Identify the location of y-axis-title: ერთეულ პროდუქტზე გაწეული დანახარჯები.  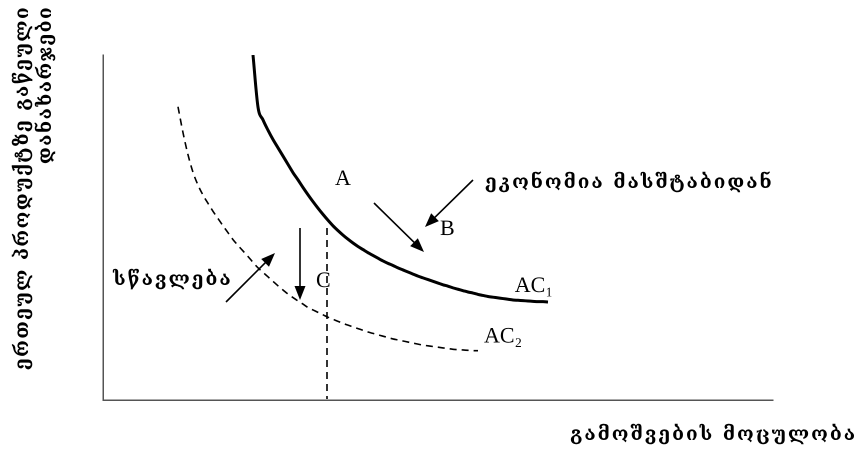
(34, 189).